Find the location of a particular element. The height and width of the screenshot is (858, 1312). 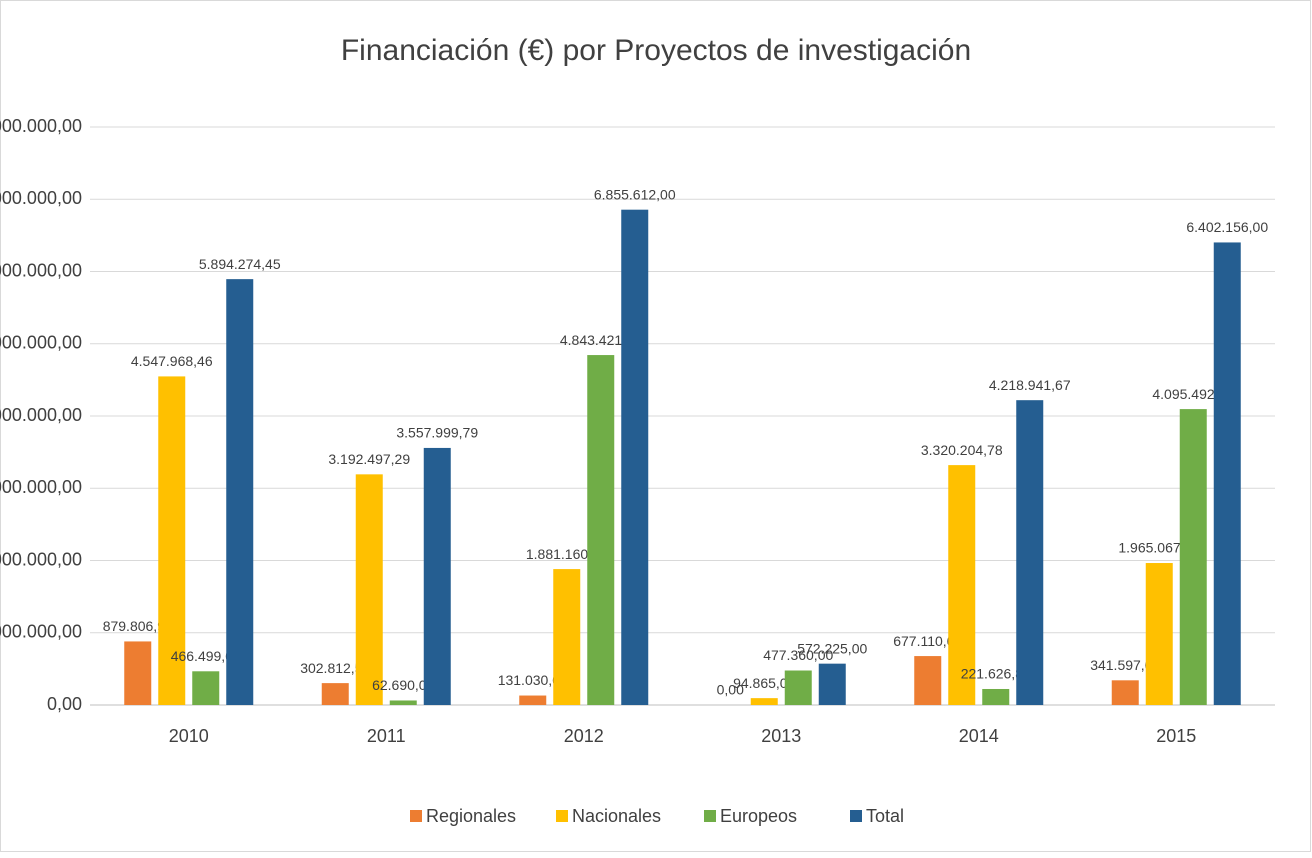

value-label: 5.894.274,45 is located at coordinates (240, 264).